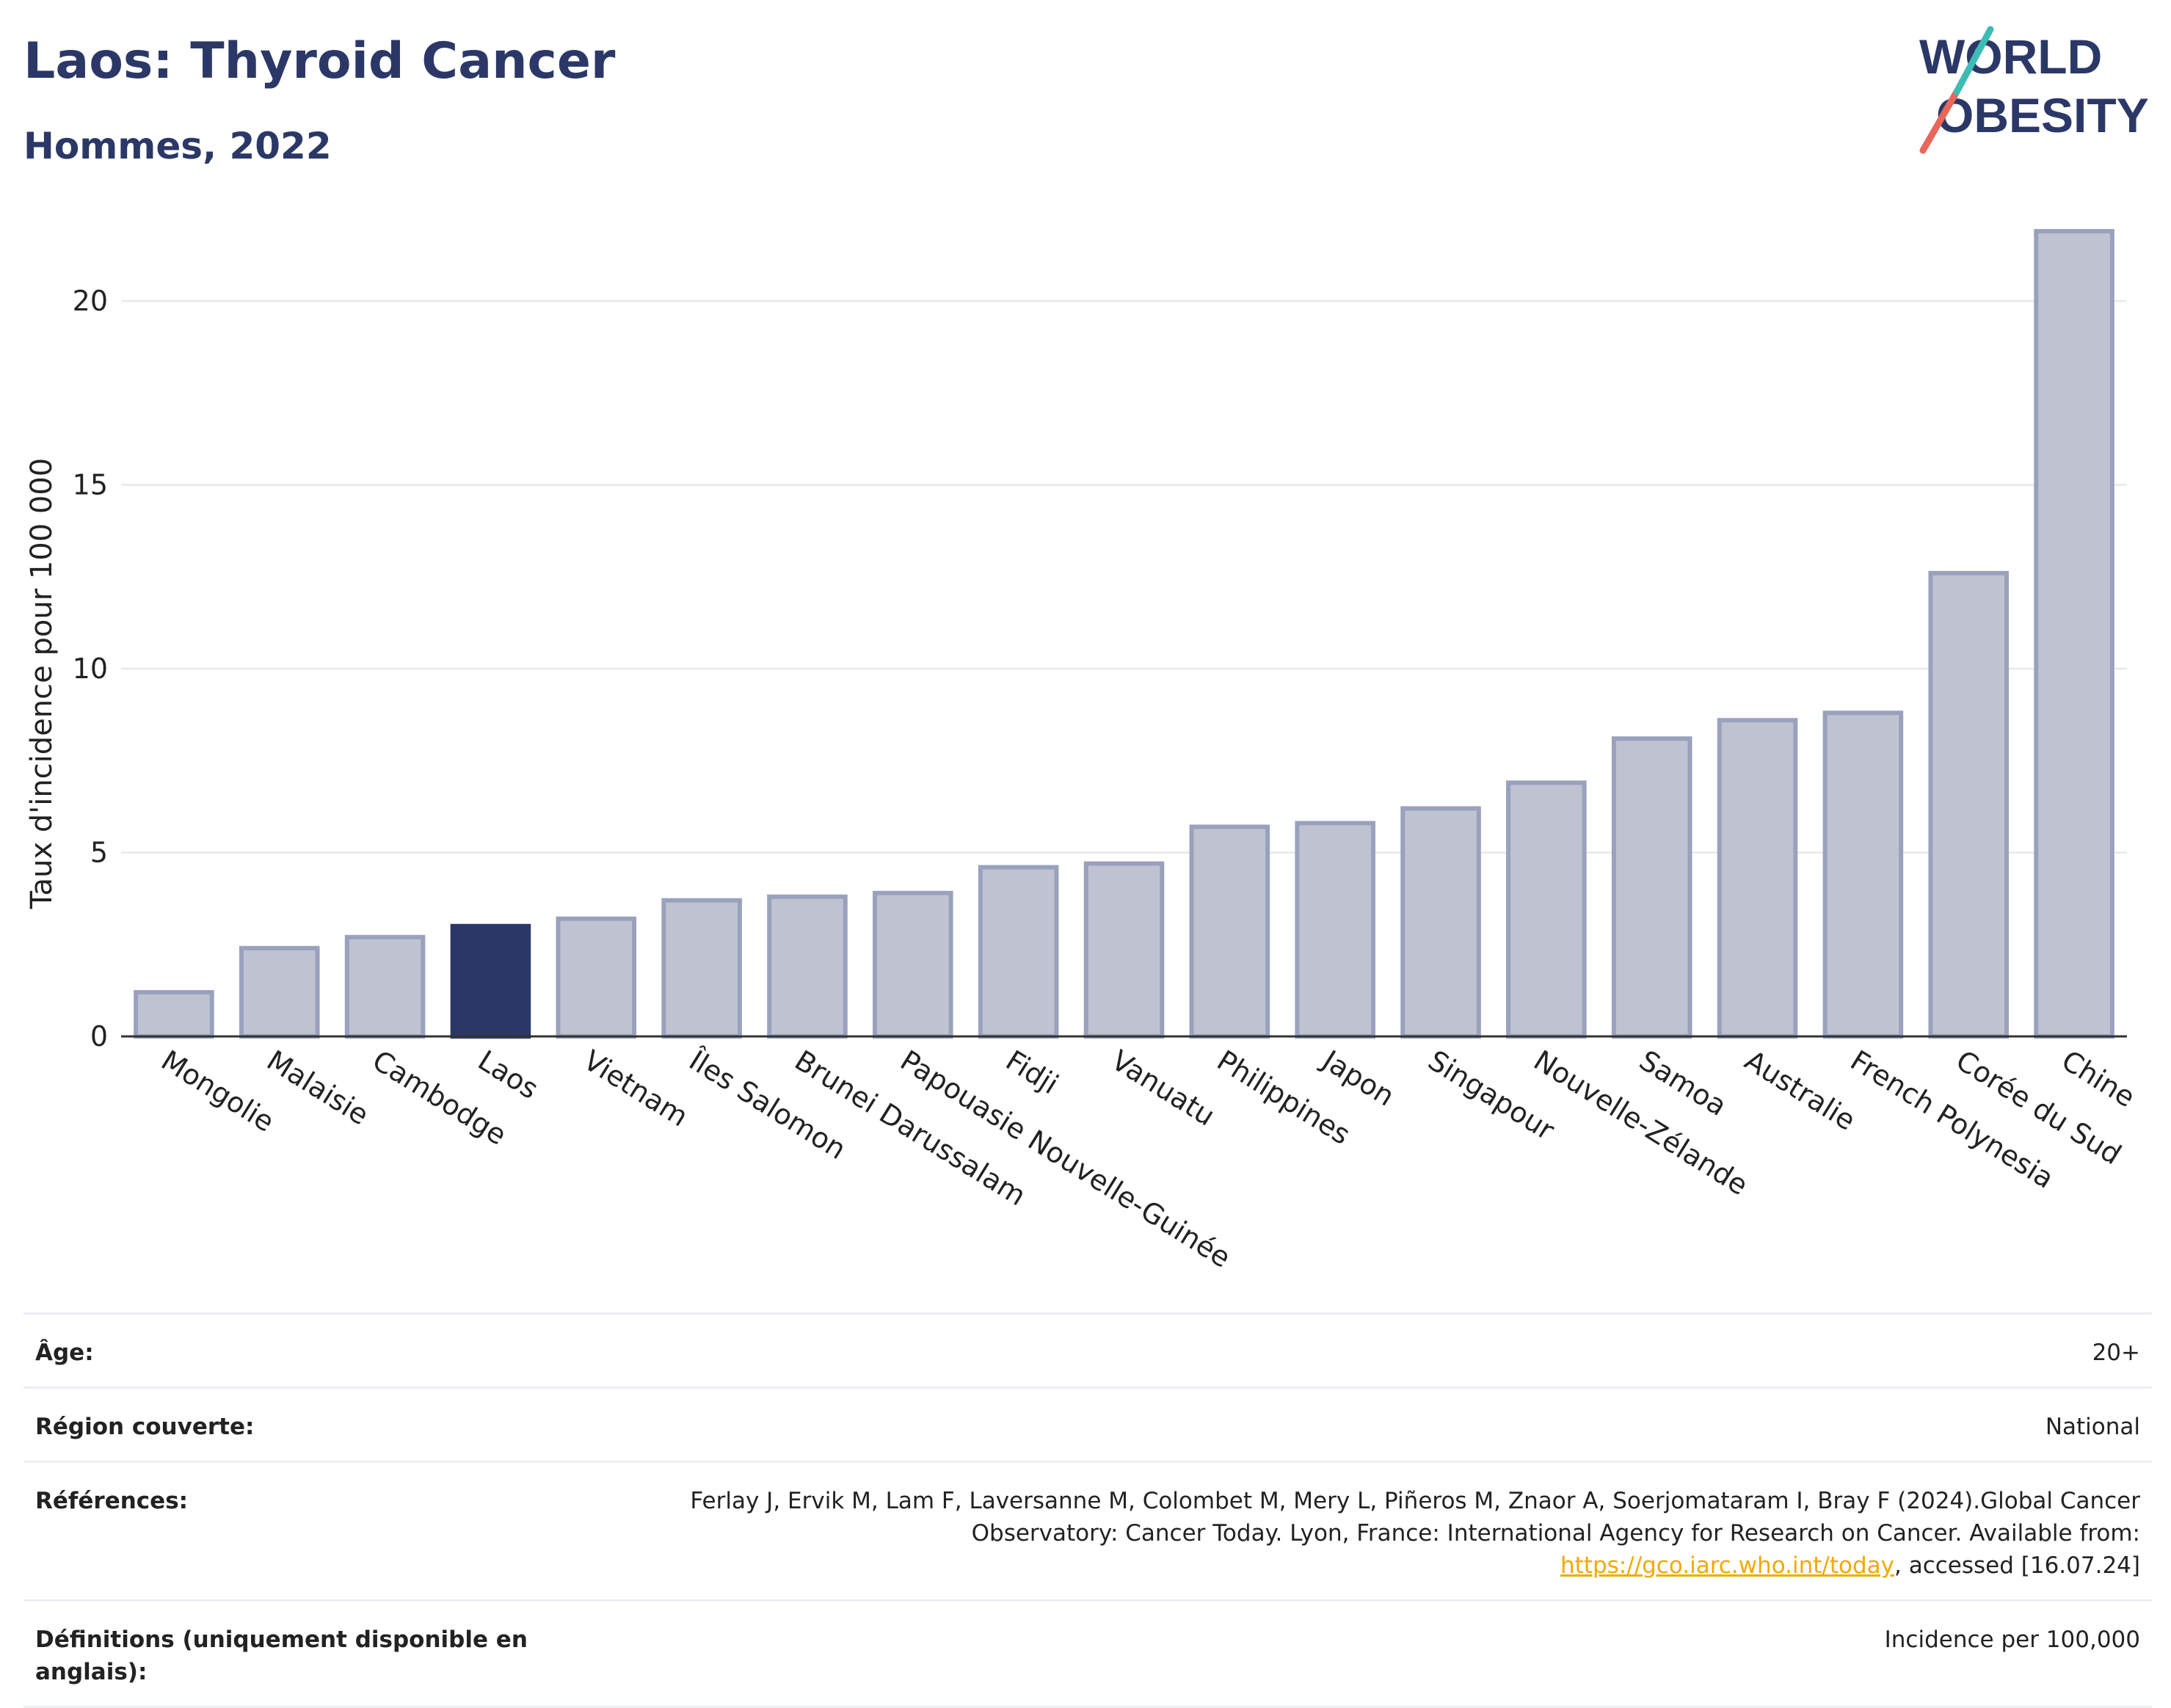 The height and width of the screenshot is (1708, 2171). What do you see at coordinates (1973, 60) in the screenshot?
I see `logo-slash-teal` at bounding box center [1973, 60].